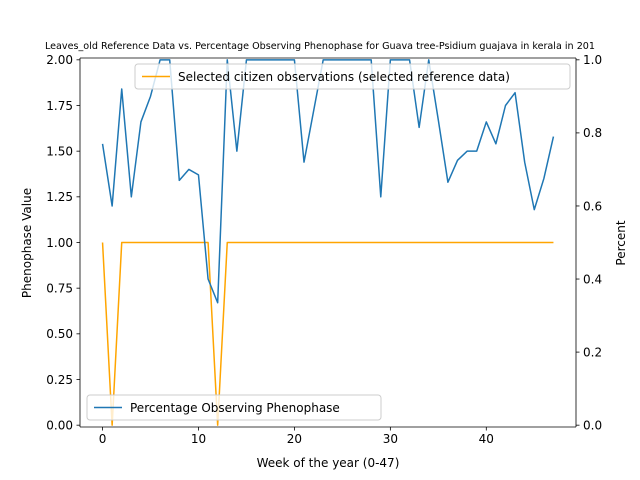 The width and height of the screenshot is (640, 480). What do you see at coordinates (294, 439) in the screenshot?
I see `x-tick-label: 20` at bounding box center [294, 439].